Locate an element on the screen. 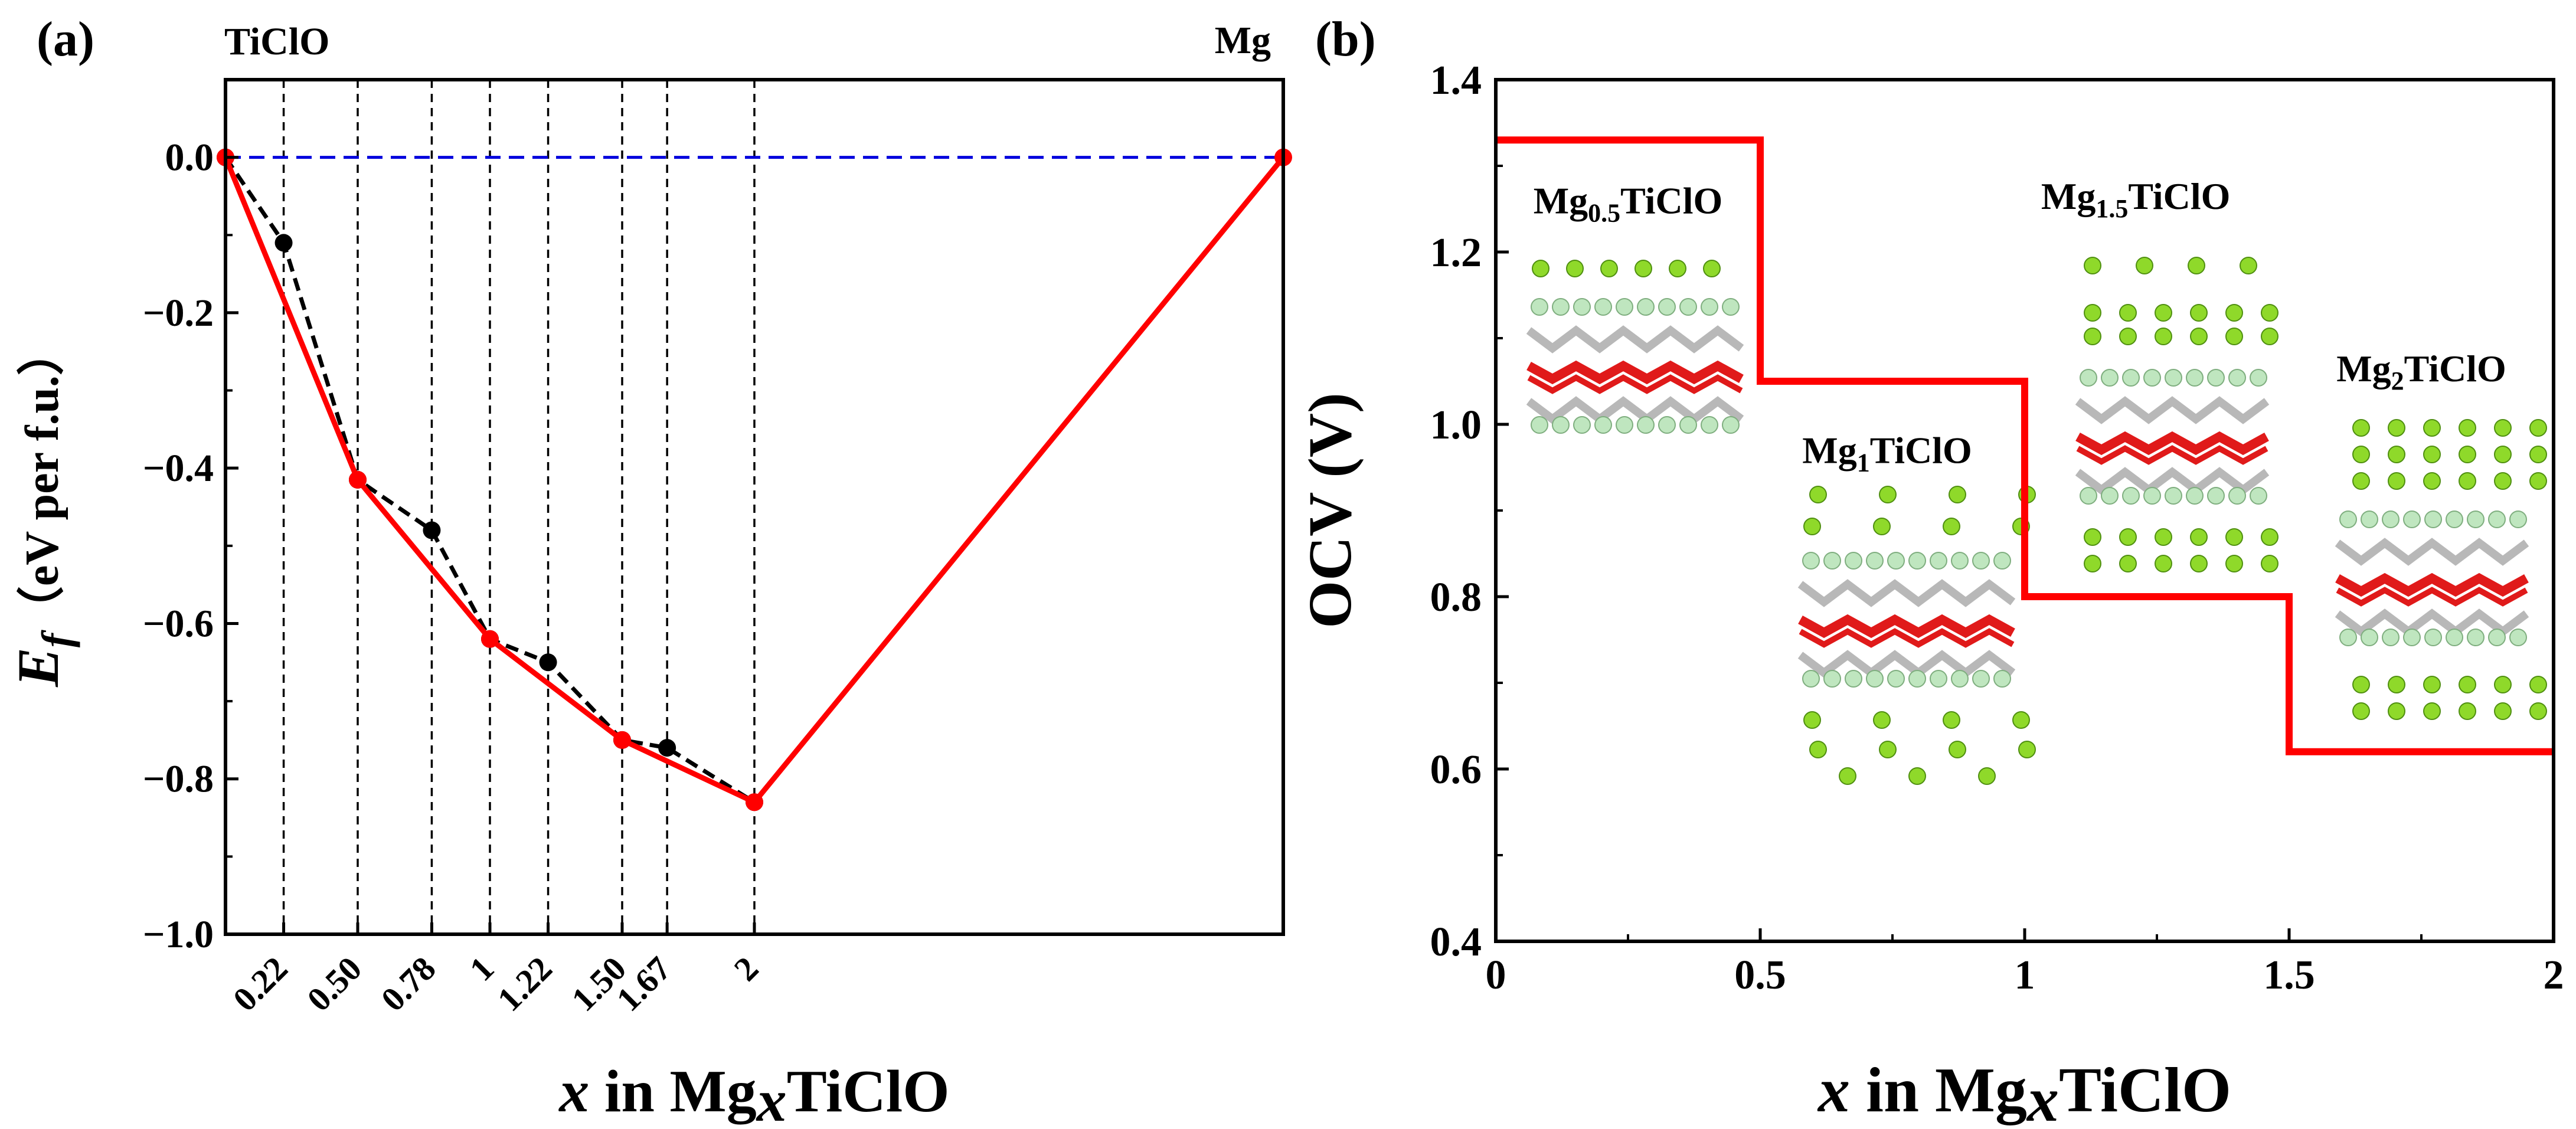  crystal-mg2 is located at coordinates (2441, 569).